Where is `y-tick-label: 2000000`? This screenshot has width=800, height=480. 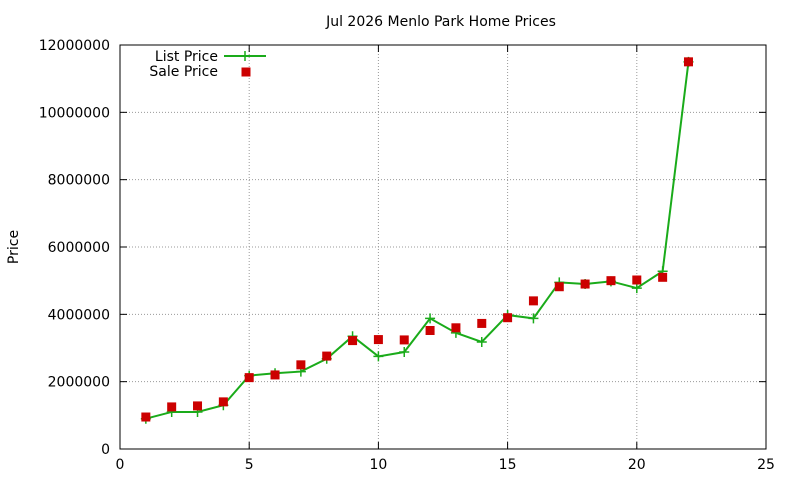
y-tick-label: 2000000 is located at coordinates (79, 383).